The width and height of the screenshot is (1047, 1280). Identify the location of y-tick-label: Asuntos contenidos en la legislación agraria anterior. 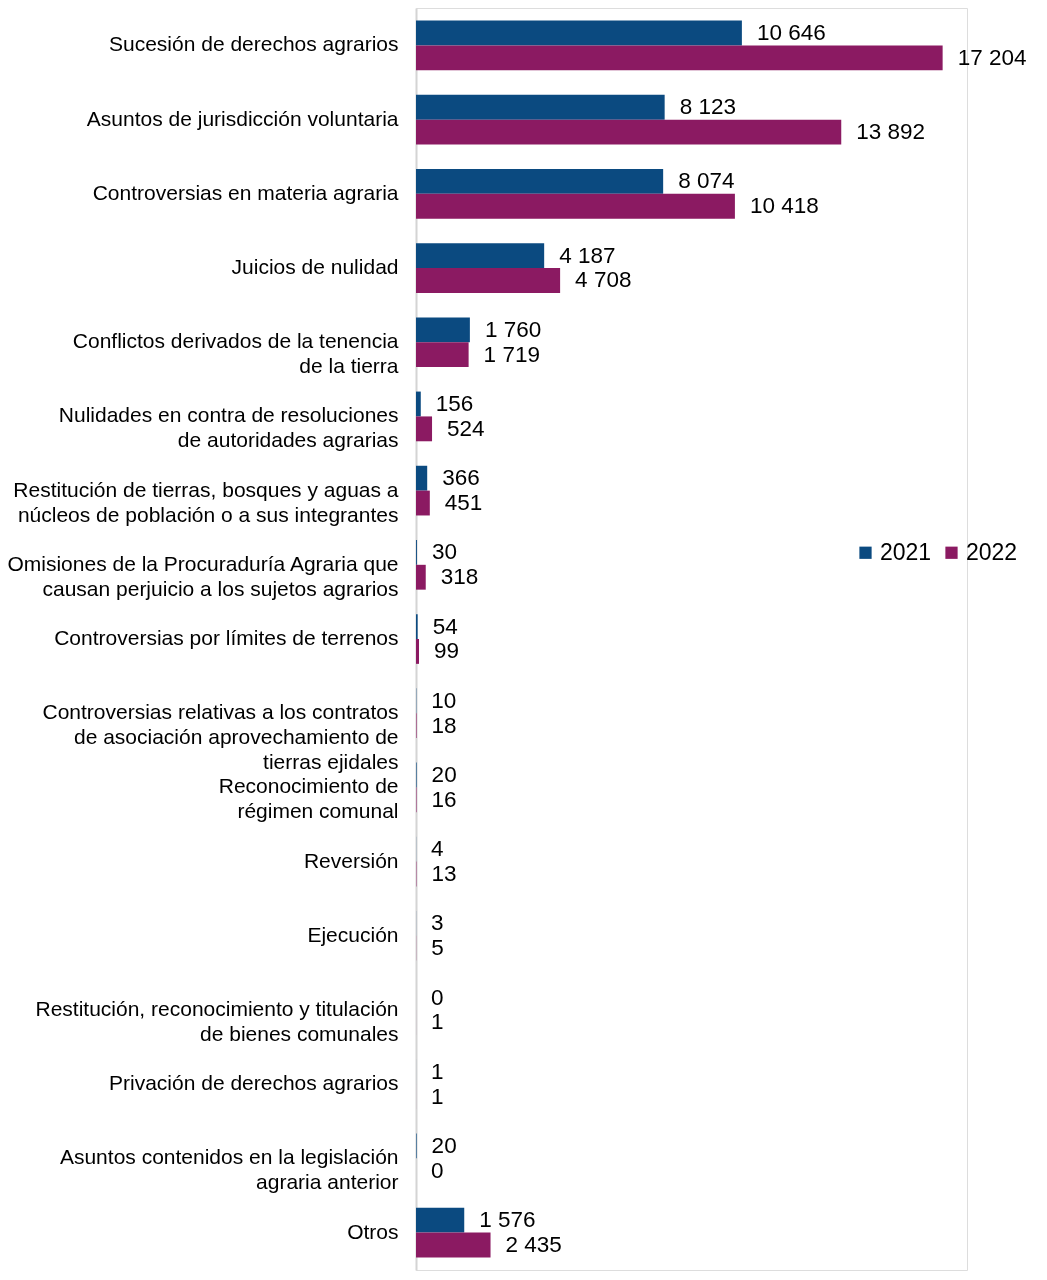
(229, 1169).